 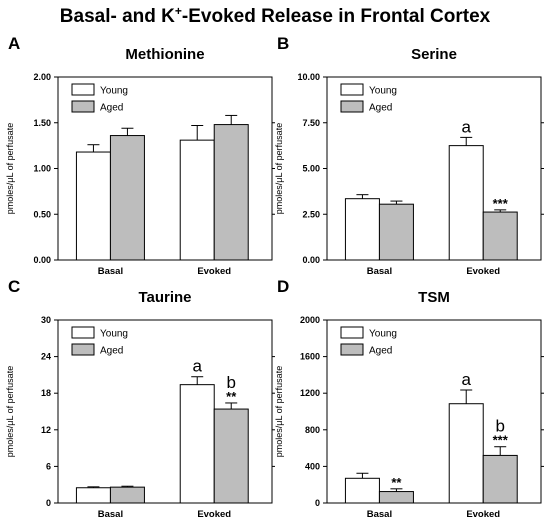 I want to click on panel-title: Methionine, so click(x=164, y=54).